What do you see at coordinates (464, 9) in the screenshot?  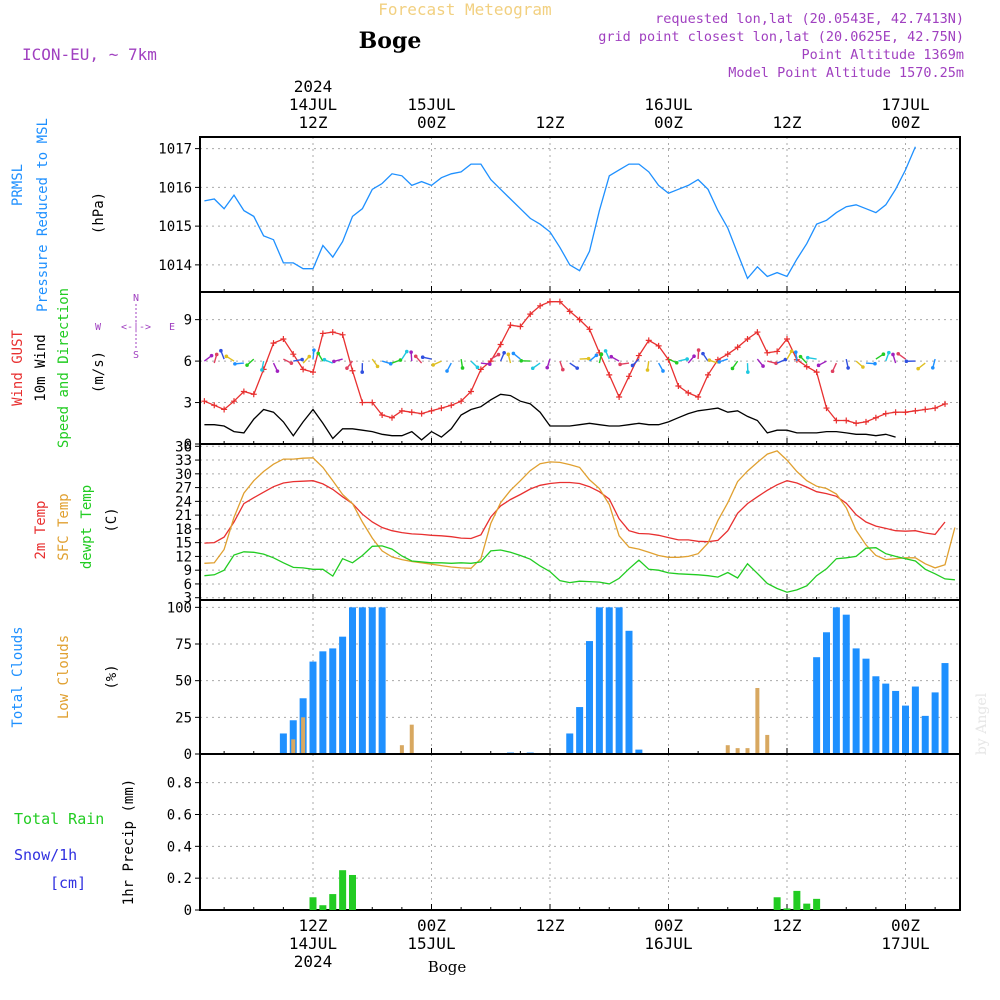 I see `meteogram-title: Forecast Meteogram` at bounding box center [464, 9].